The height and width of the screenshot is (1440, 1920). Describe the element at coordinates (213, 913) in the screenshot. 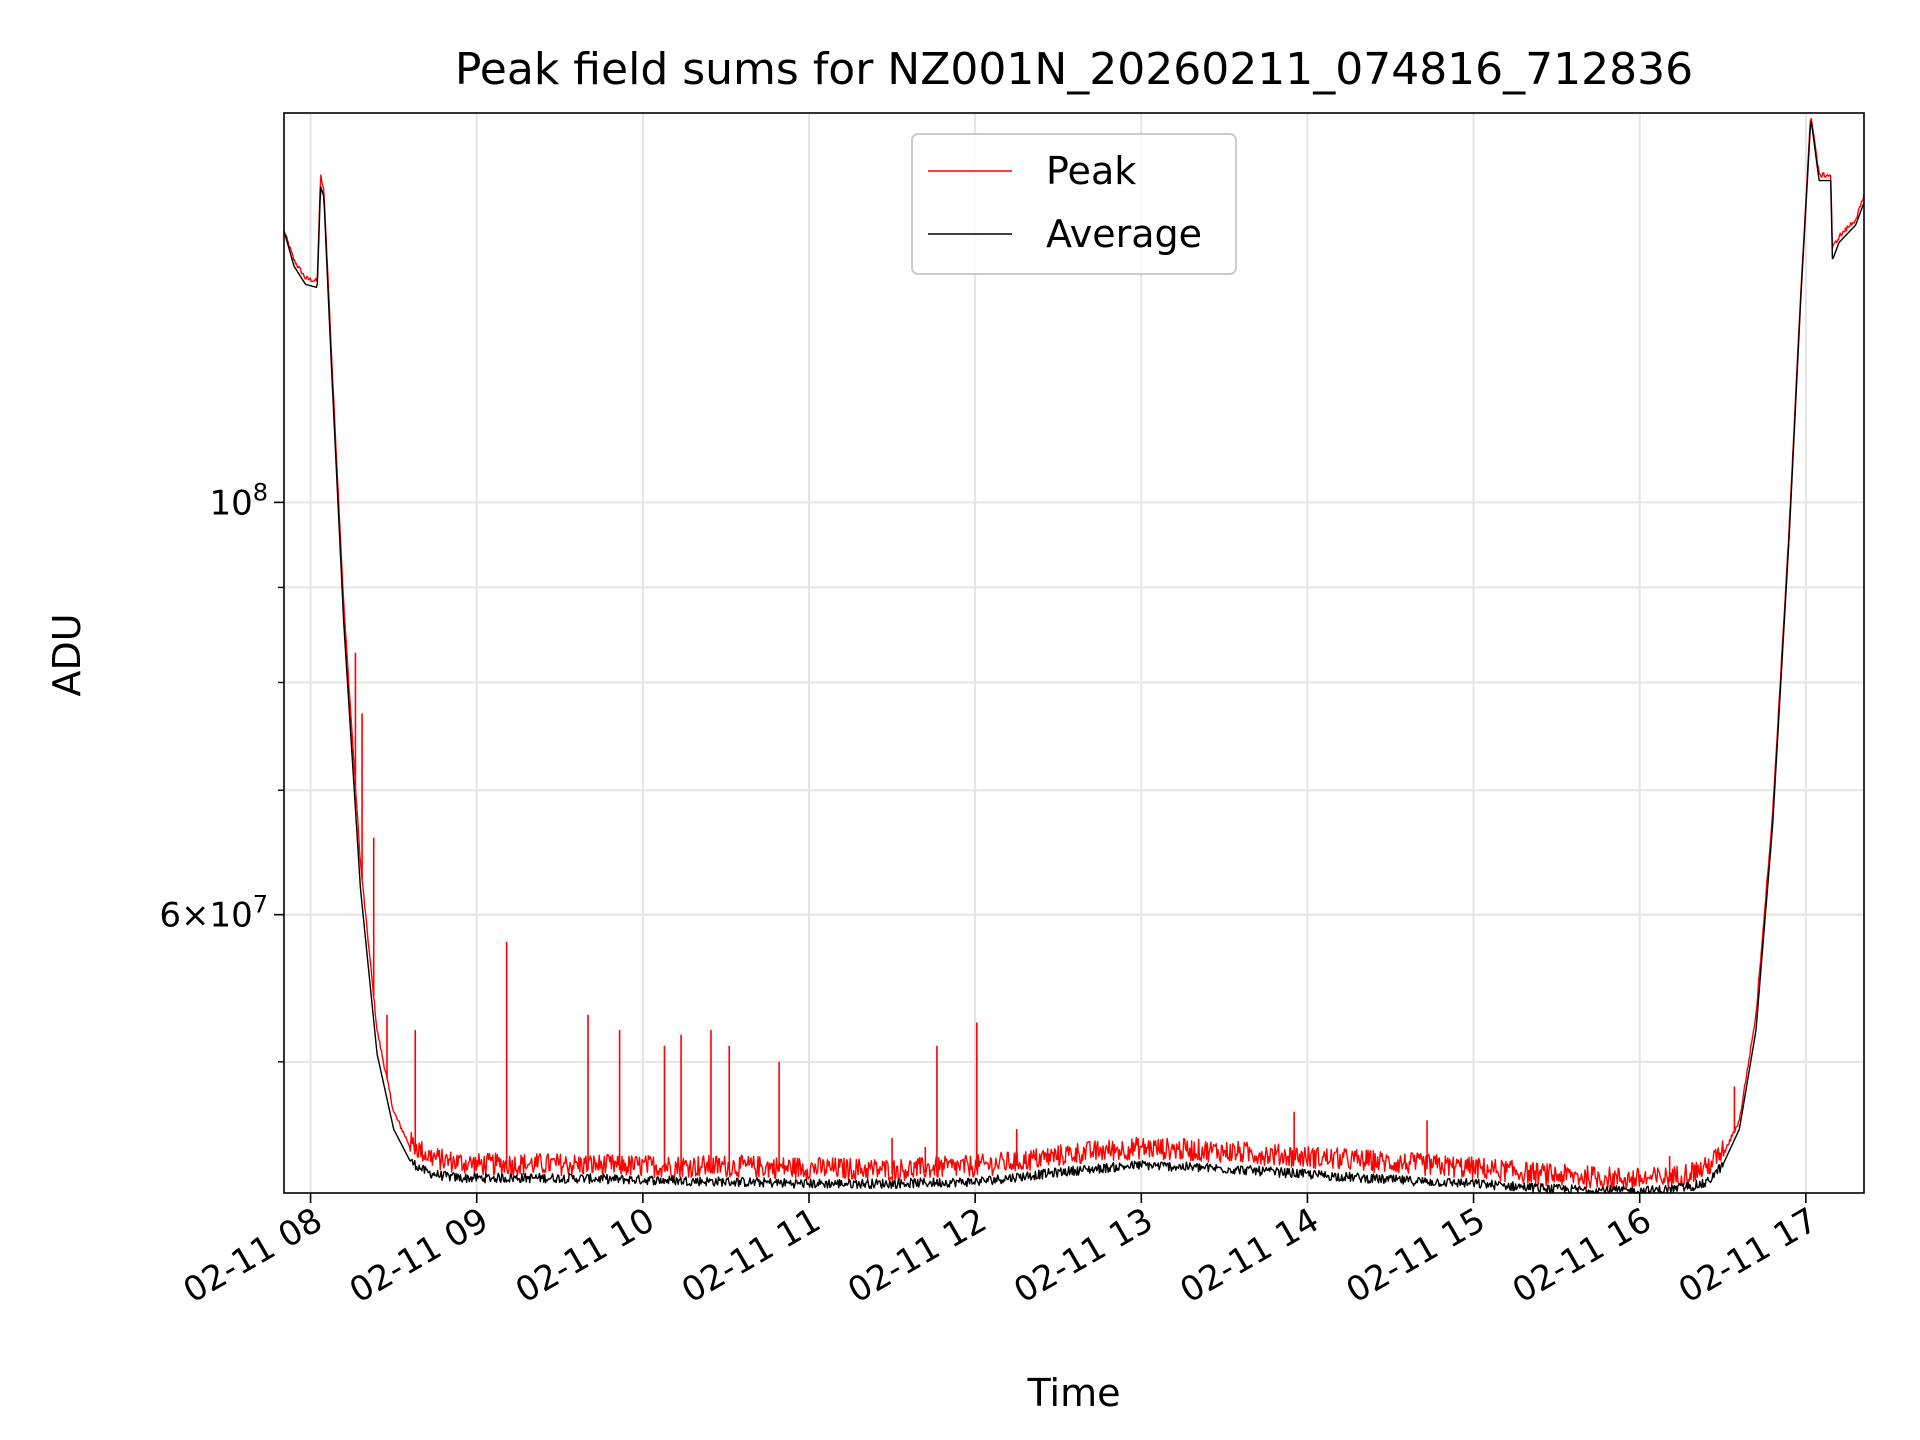

I see `y-tick-label: 6×107` at that location.